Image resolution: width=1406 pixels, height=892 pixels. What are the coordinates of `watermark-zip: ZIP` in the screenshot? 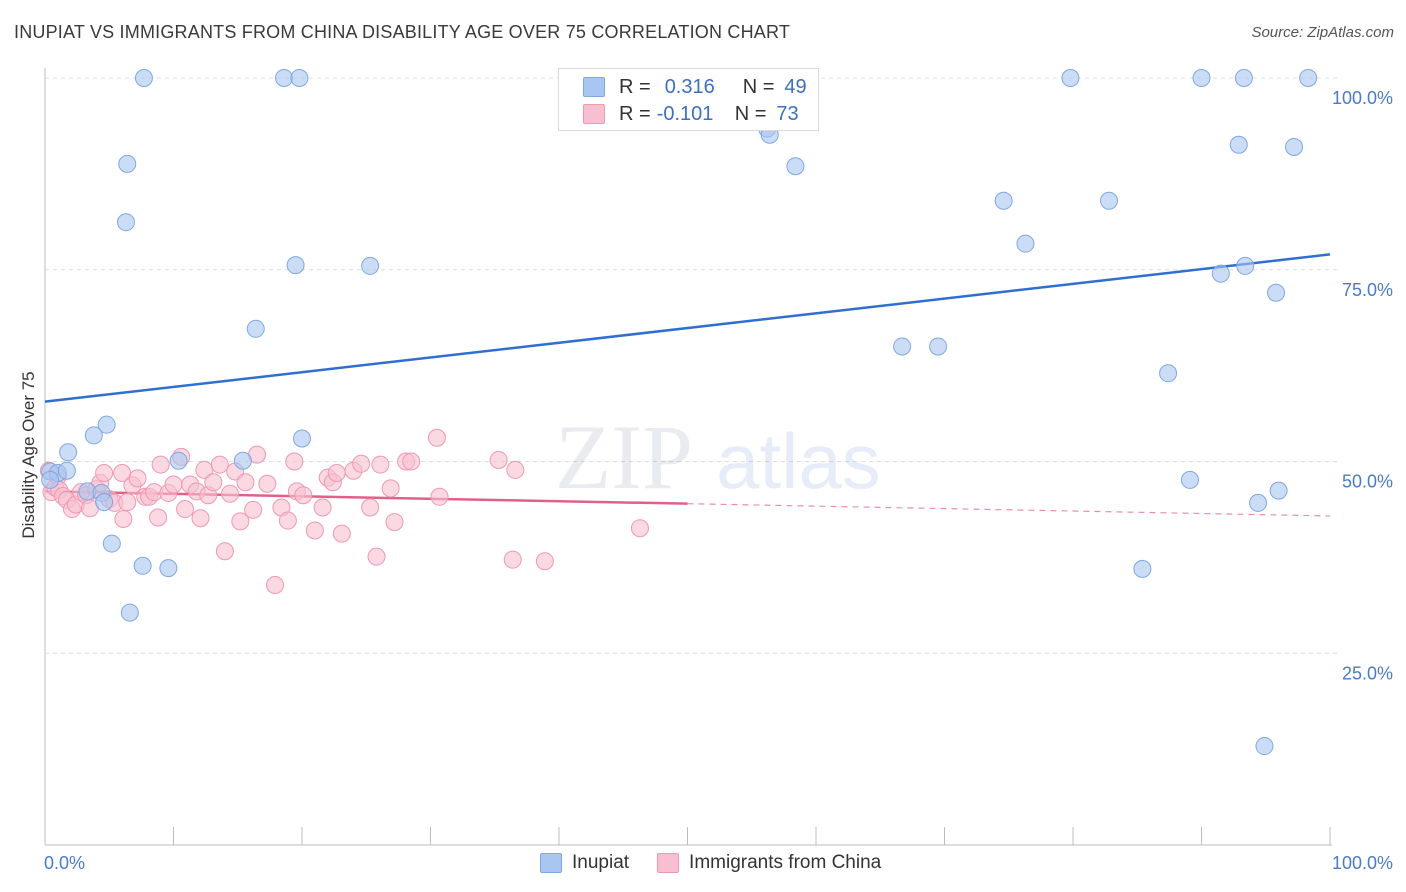 It's located at (624, 457).